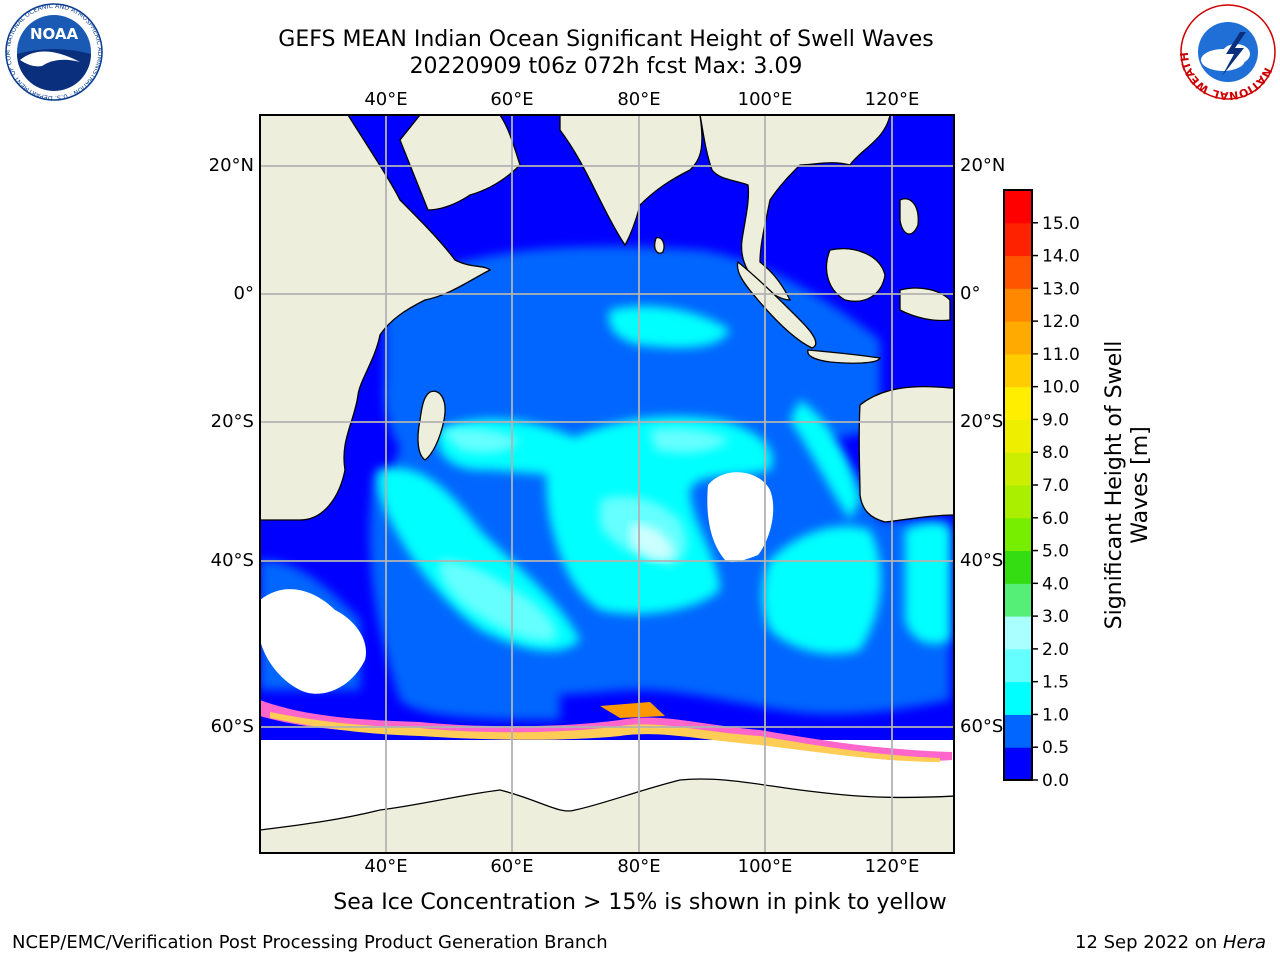 The image size is (1280, 960). I want to click on colorbar-tick-label: 3.0, so click(1055, 617).